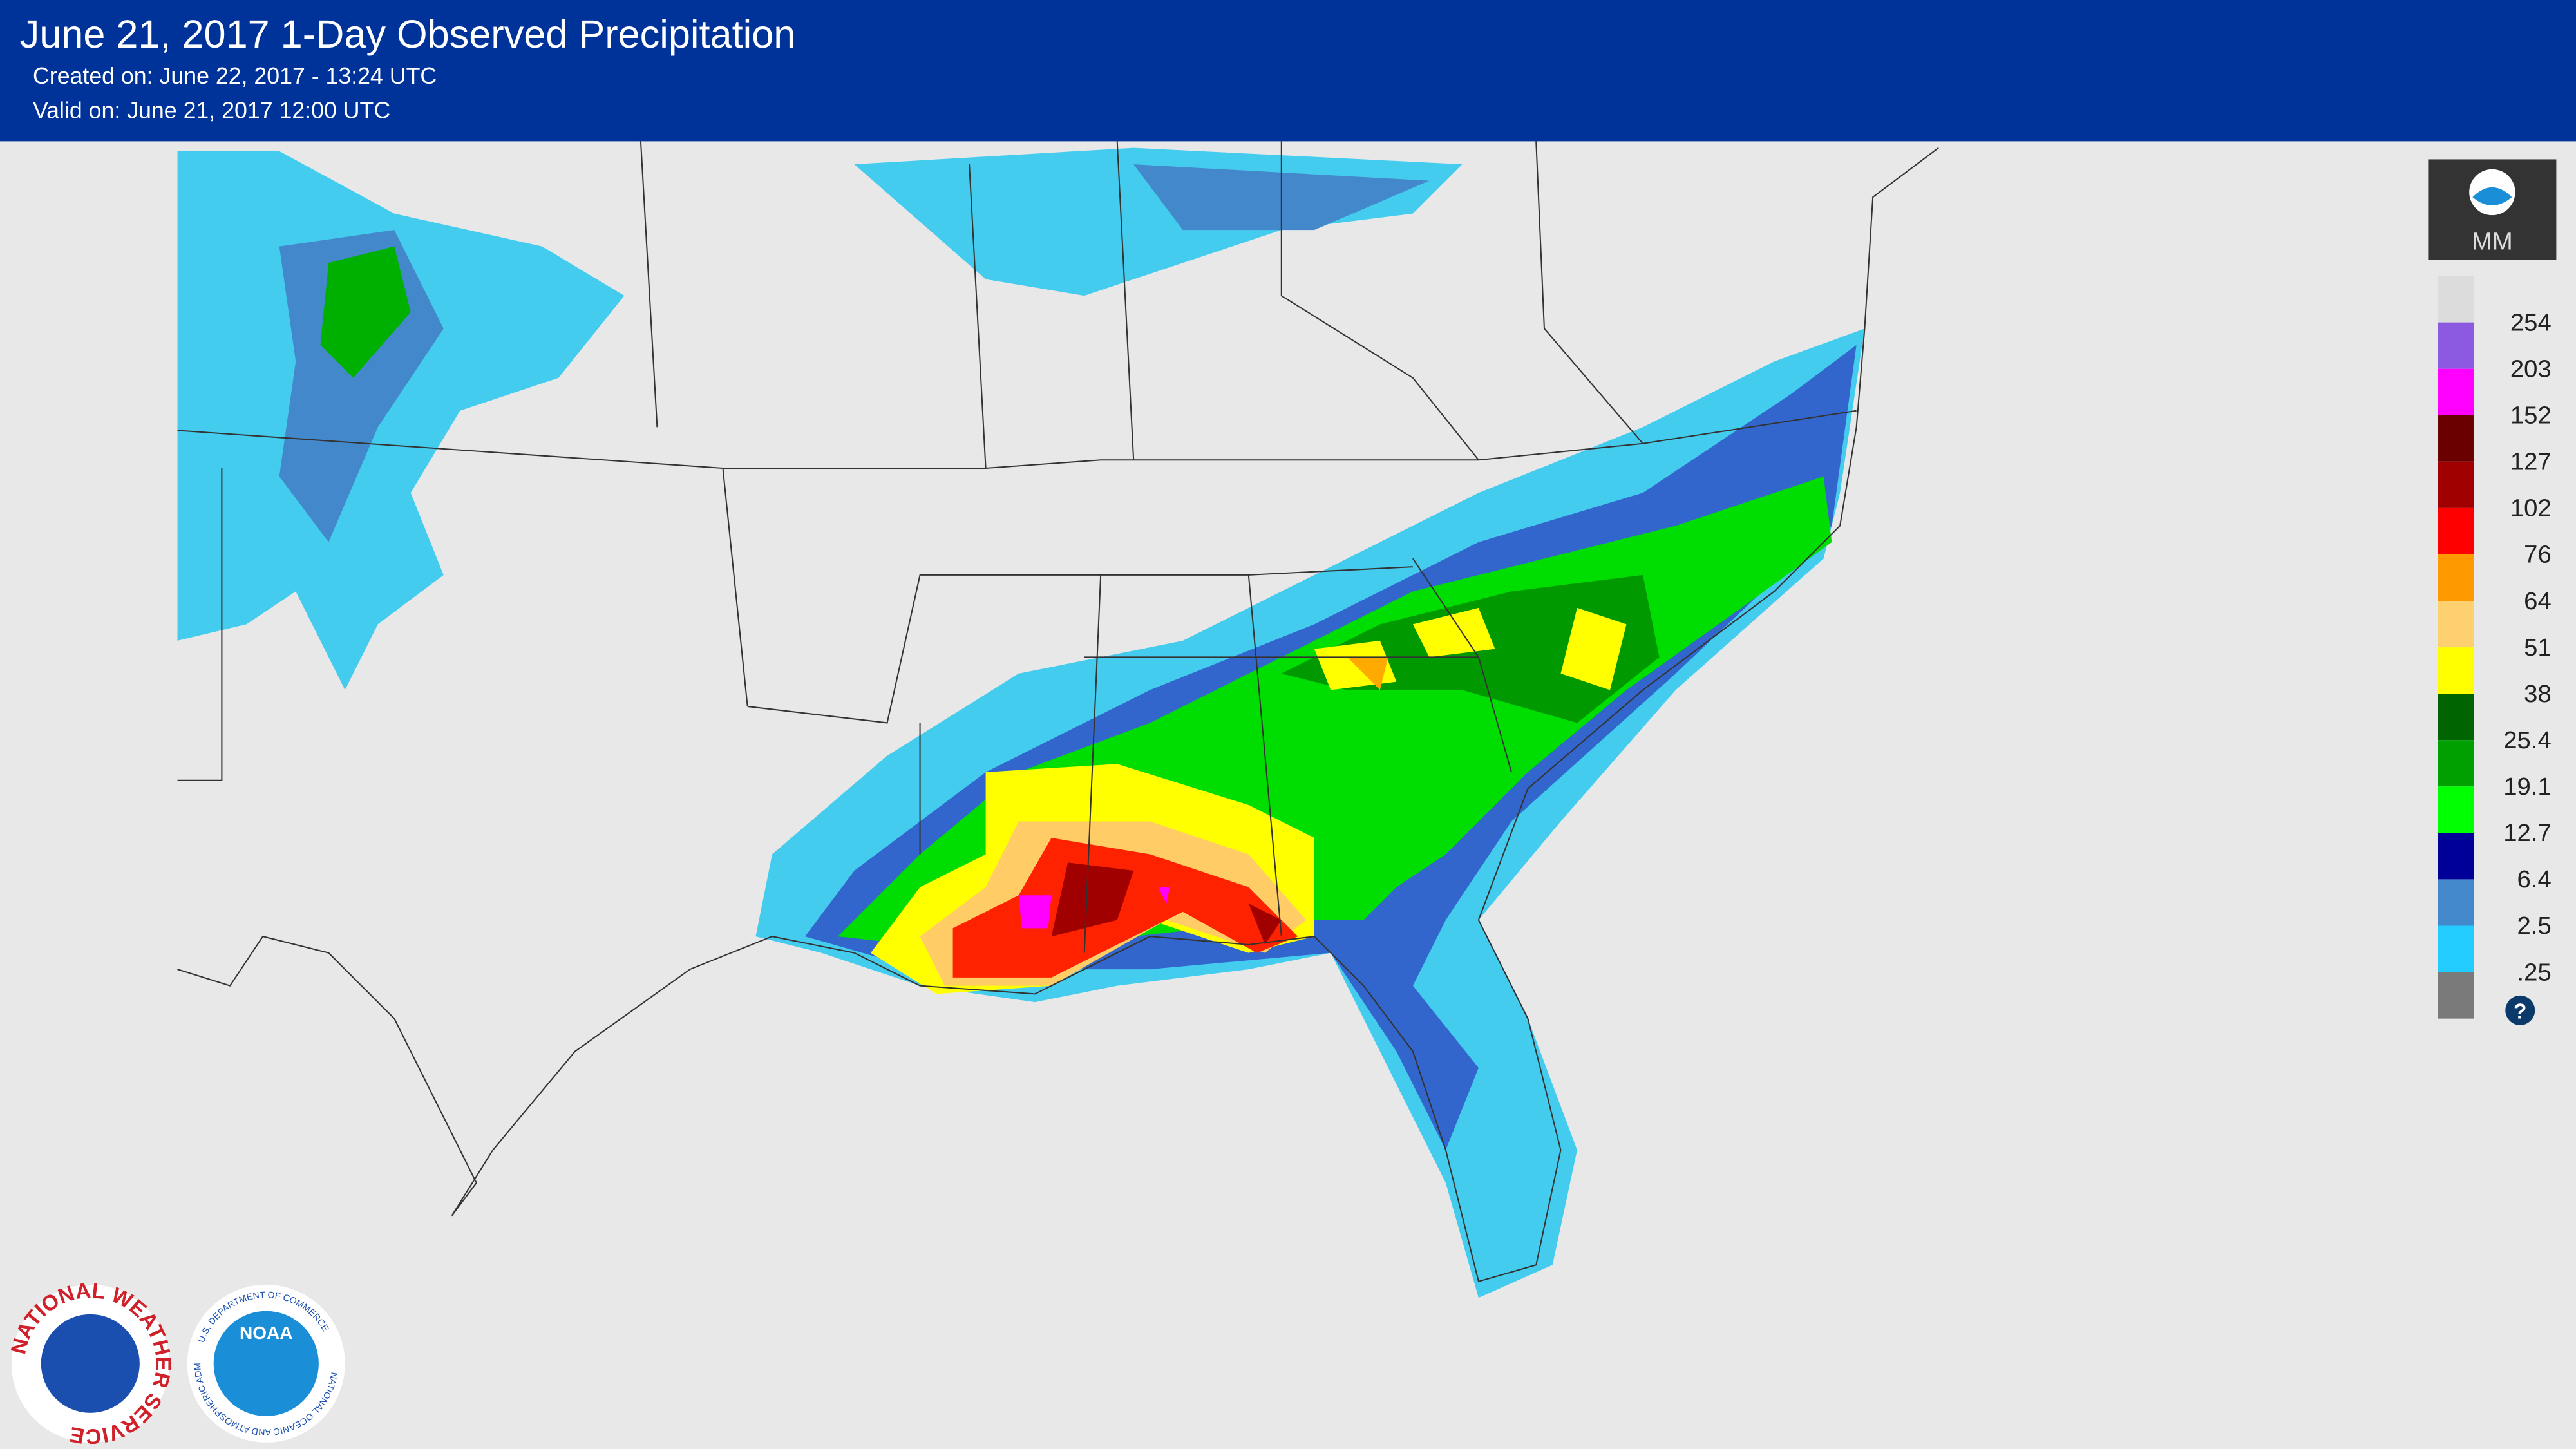 Image resolution: width=2576 pixels, height=1449 pixels. Describe the element at coordinates (2534, 926) in the screenshot. I see `legend-label: 2.5` at that location.